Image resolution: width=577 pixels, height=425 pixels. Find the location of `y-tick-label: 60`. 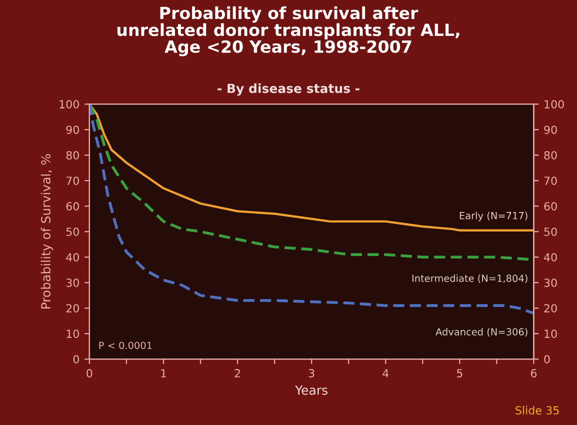

y-tick-label: 60 is located at coordinates (72, 206).